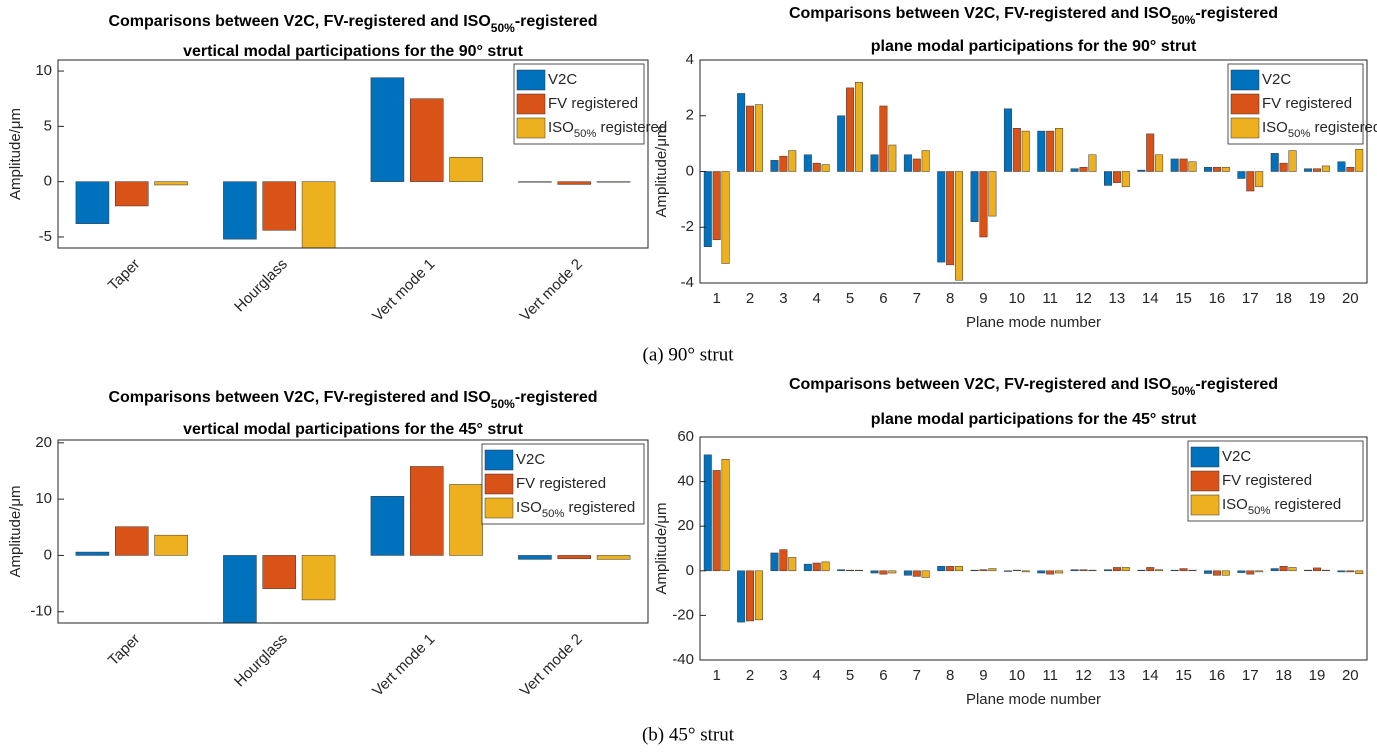  Describe the element at coordinates (689, 354) in the screenshot. I see `caption: (a) 90° strut` at that location.